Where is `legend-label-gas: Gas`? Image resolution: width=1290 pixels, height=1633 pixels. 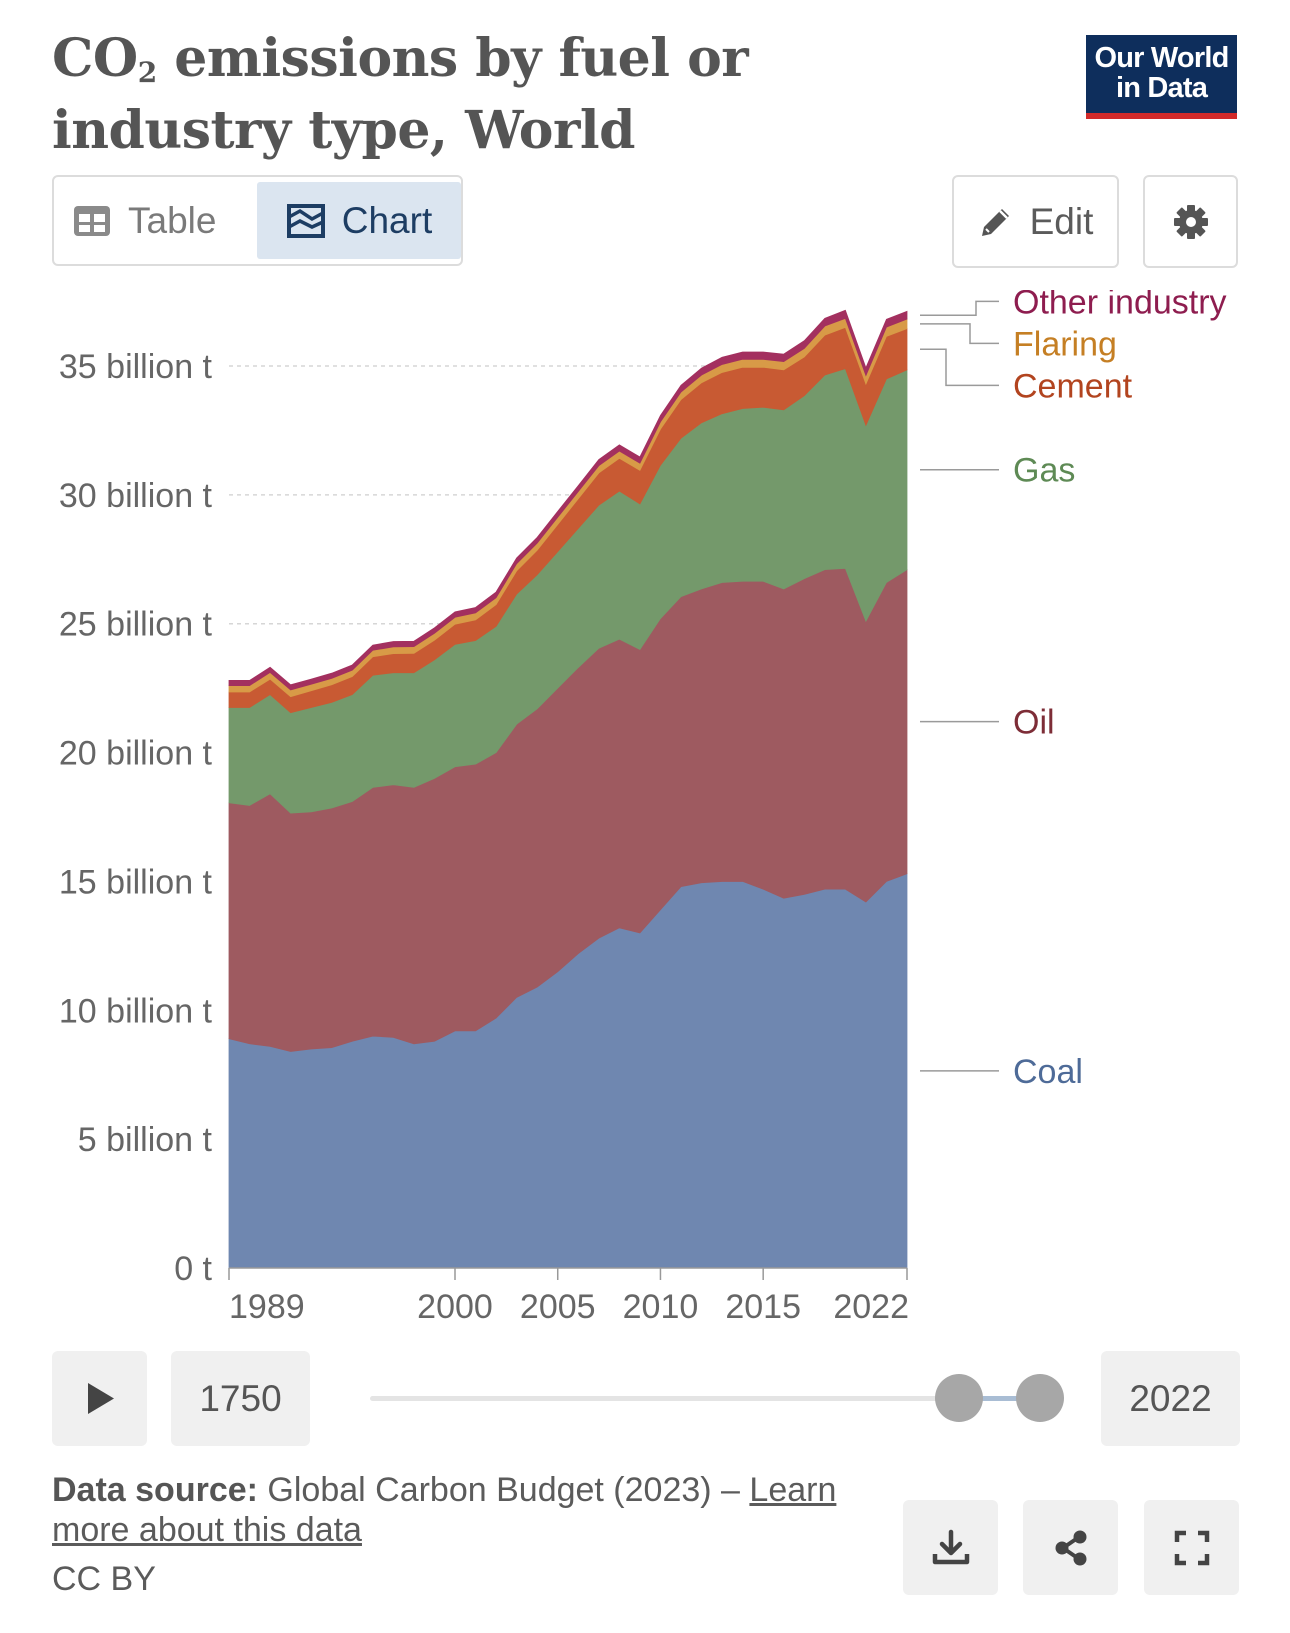
legend-label-gas: Gas is located at coordinates (1044, 471).